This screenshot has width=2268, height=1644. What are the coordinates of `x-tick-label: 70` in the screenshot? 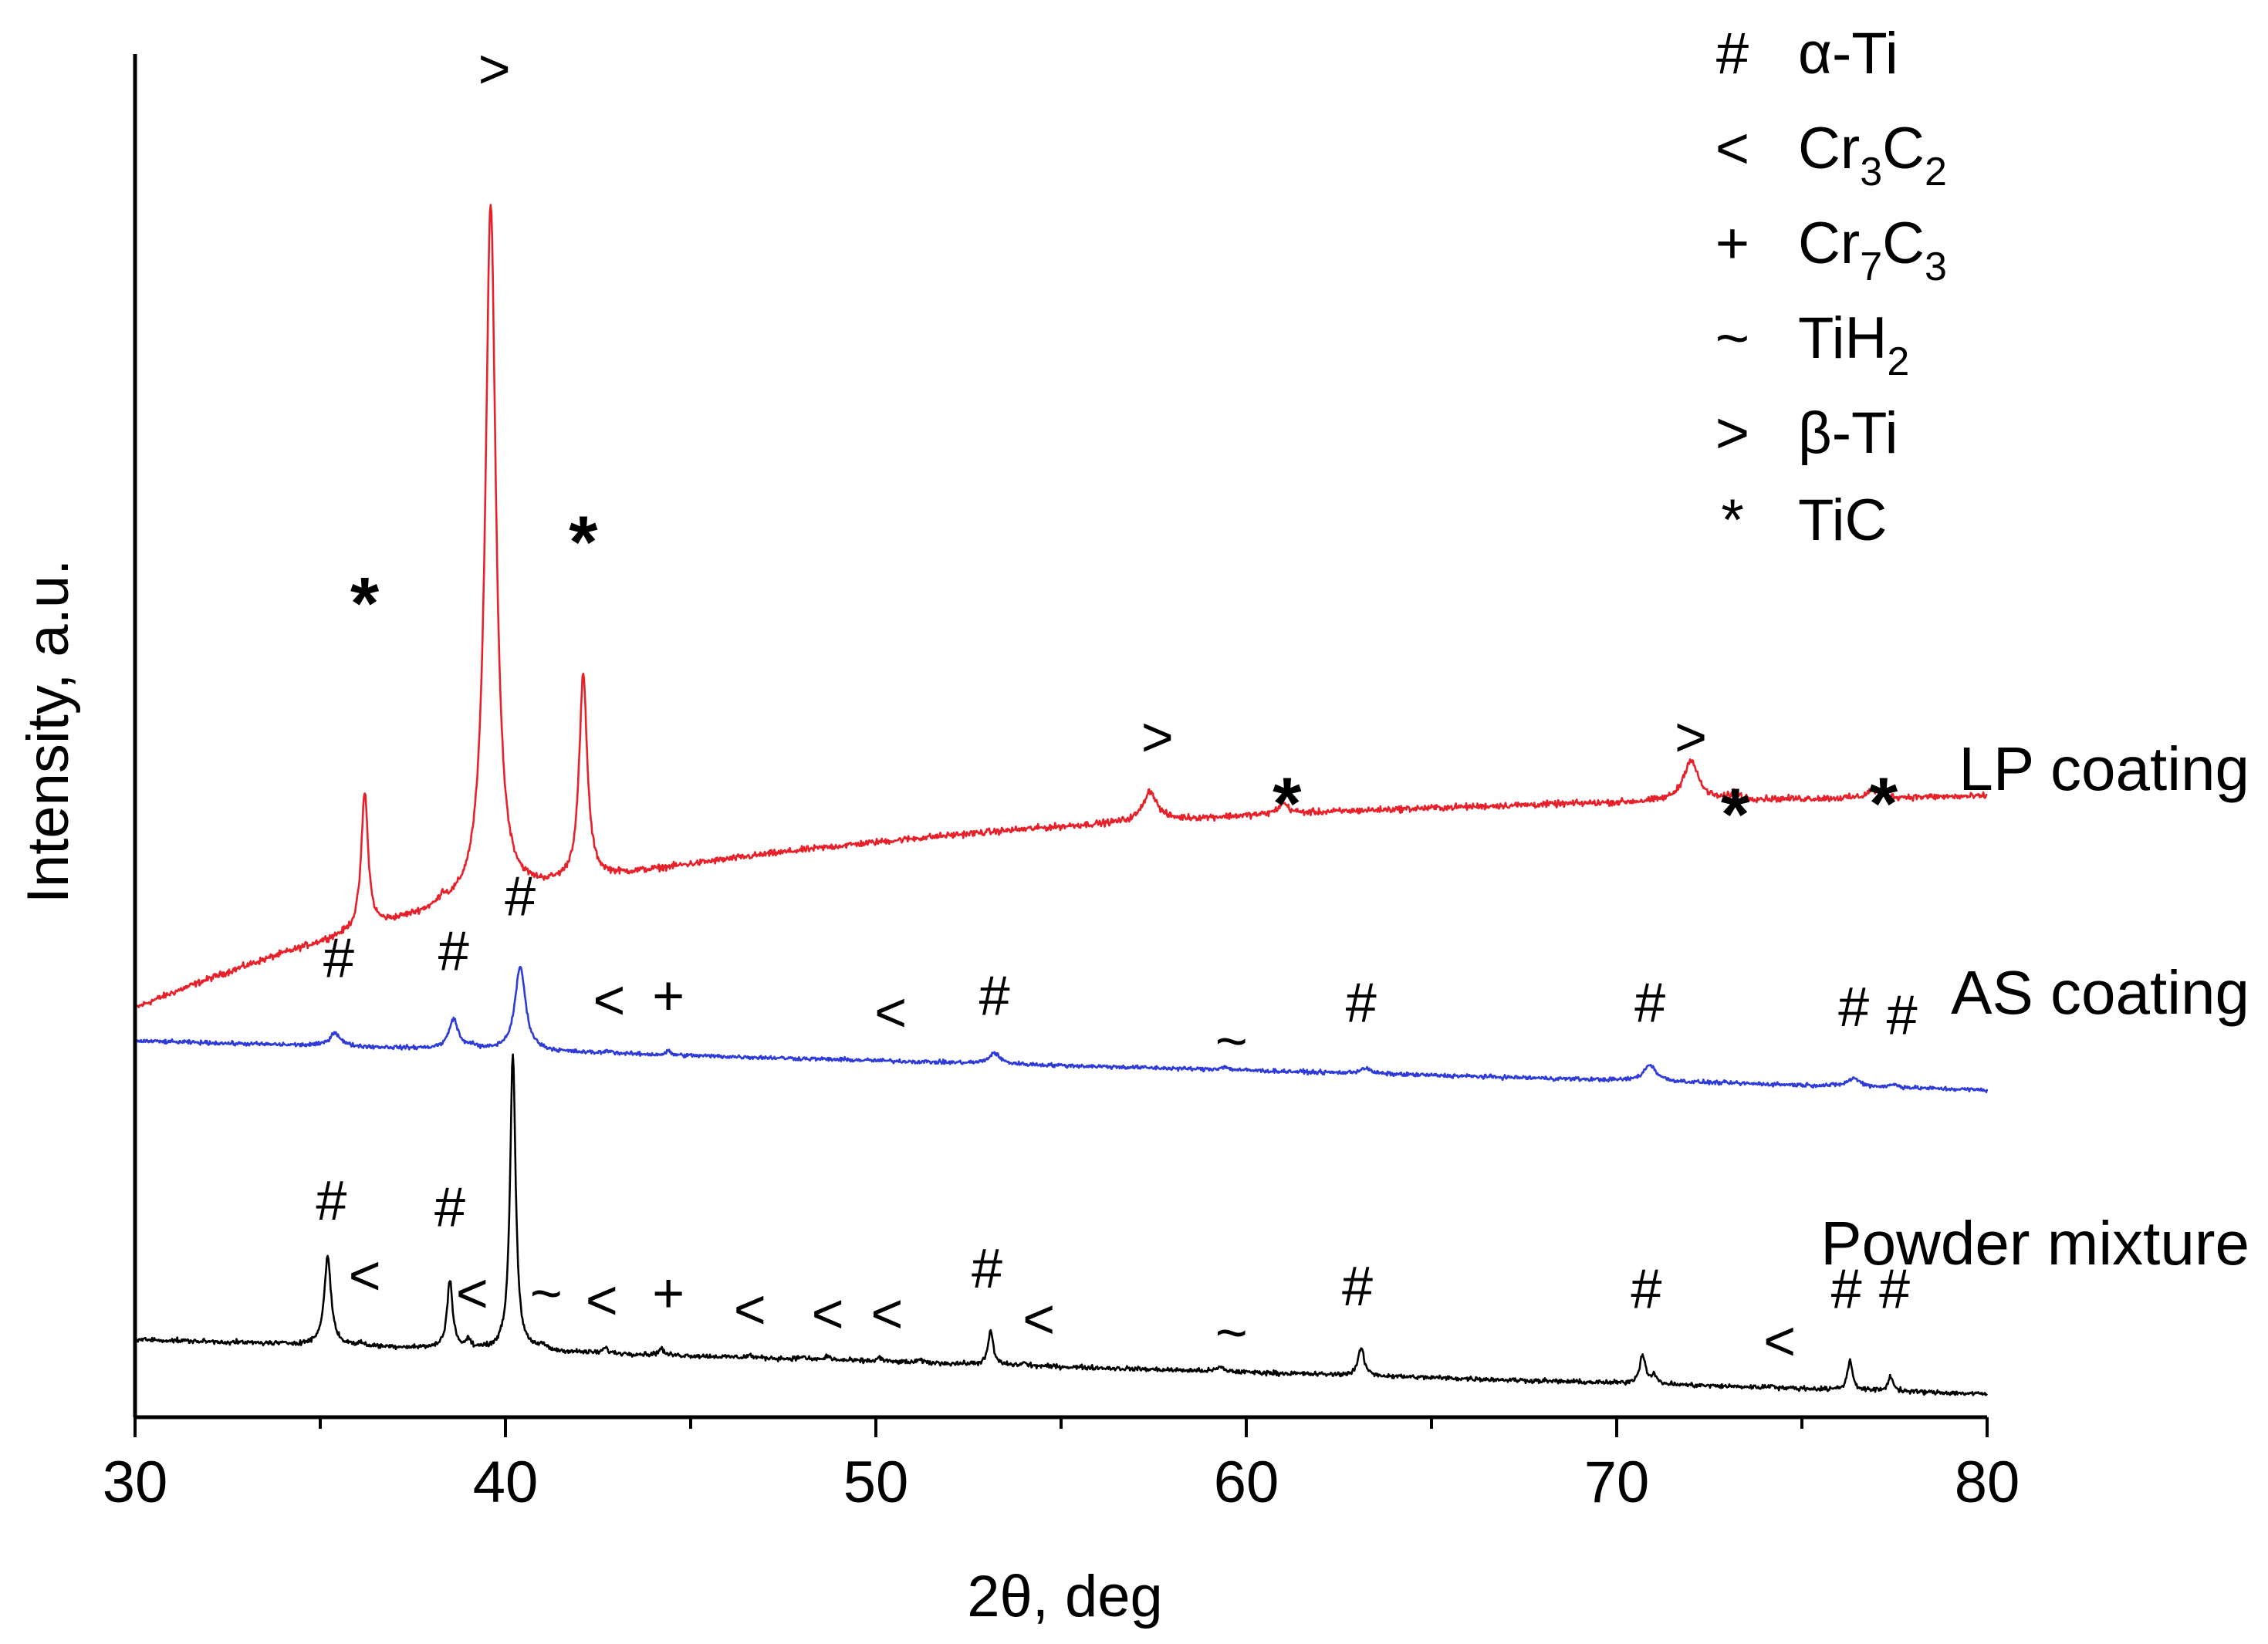 It's located at (1617, 1482).